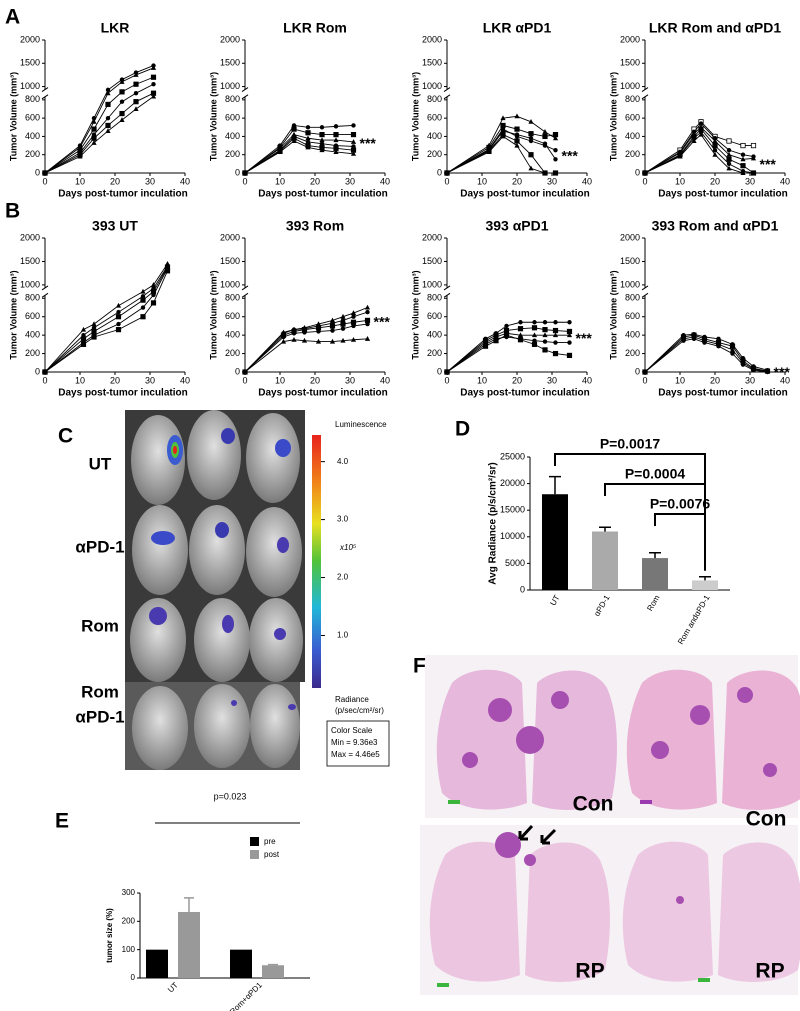 The image size is (800, 1011). Describe the element at coordinates (355, 754) in the screenshot. I see `color-scale-max: Max = 4.46e5` at that location.